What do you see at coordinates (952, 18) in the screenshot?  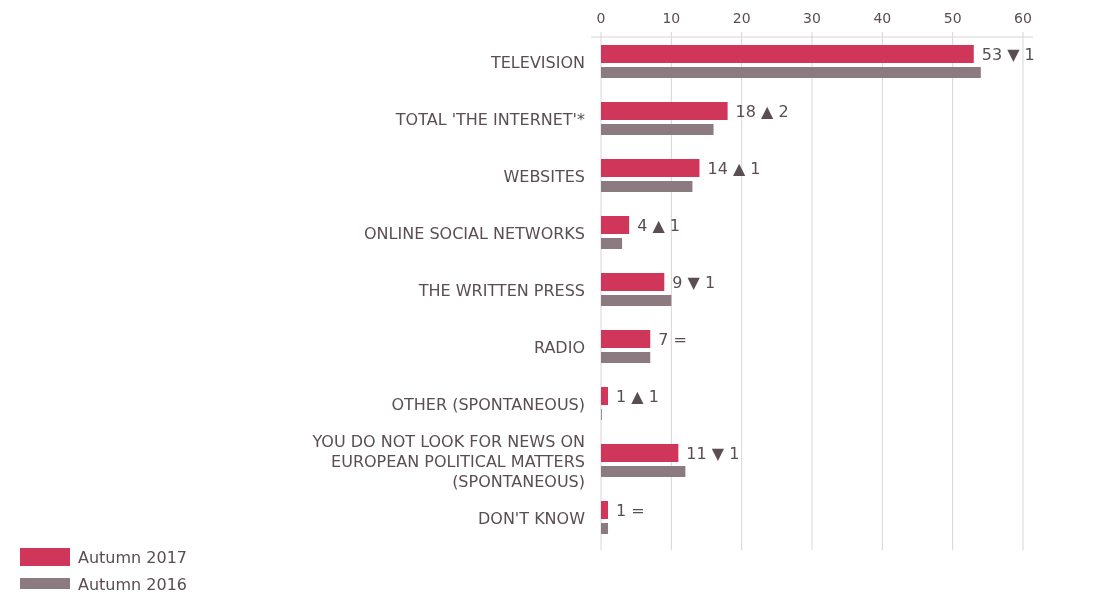 I see `x-tick-label: 50` at bounding box center [952, 18].